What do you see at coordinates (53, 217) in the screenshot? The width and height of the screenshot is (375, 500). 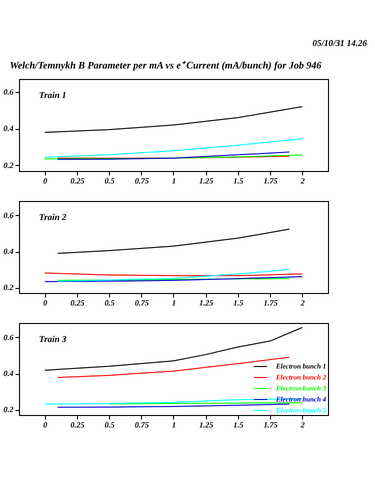 I see `annotation: Train 2` at bounding box center [53, 217].